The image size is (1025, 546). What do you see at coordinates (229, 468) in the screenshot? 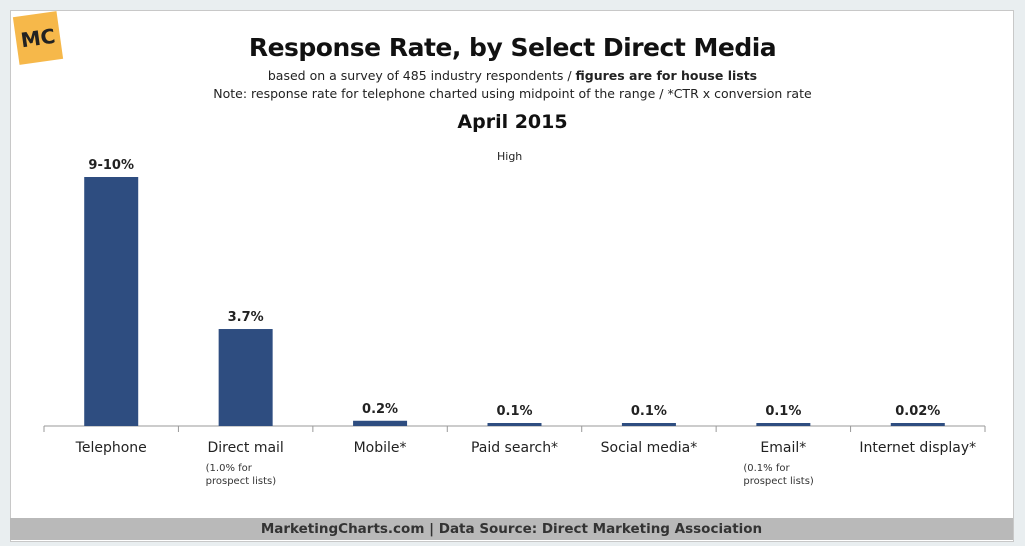
I see `category-note: (1.0% for` at bounding box center [229, 468].